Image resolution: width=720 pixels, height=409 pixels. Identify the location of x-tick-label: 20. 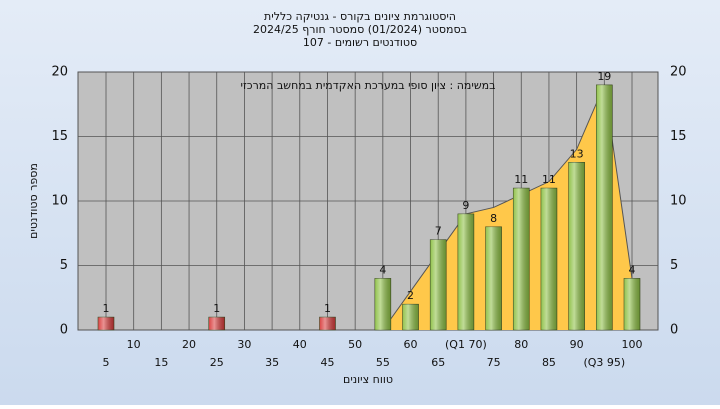
(189, 344).